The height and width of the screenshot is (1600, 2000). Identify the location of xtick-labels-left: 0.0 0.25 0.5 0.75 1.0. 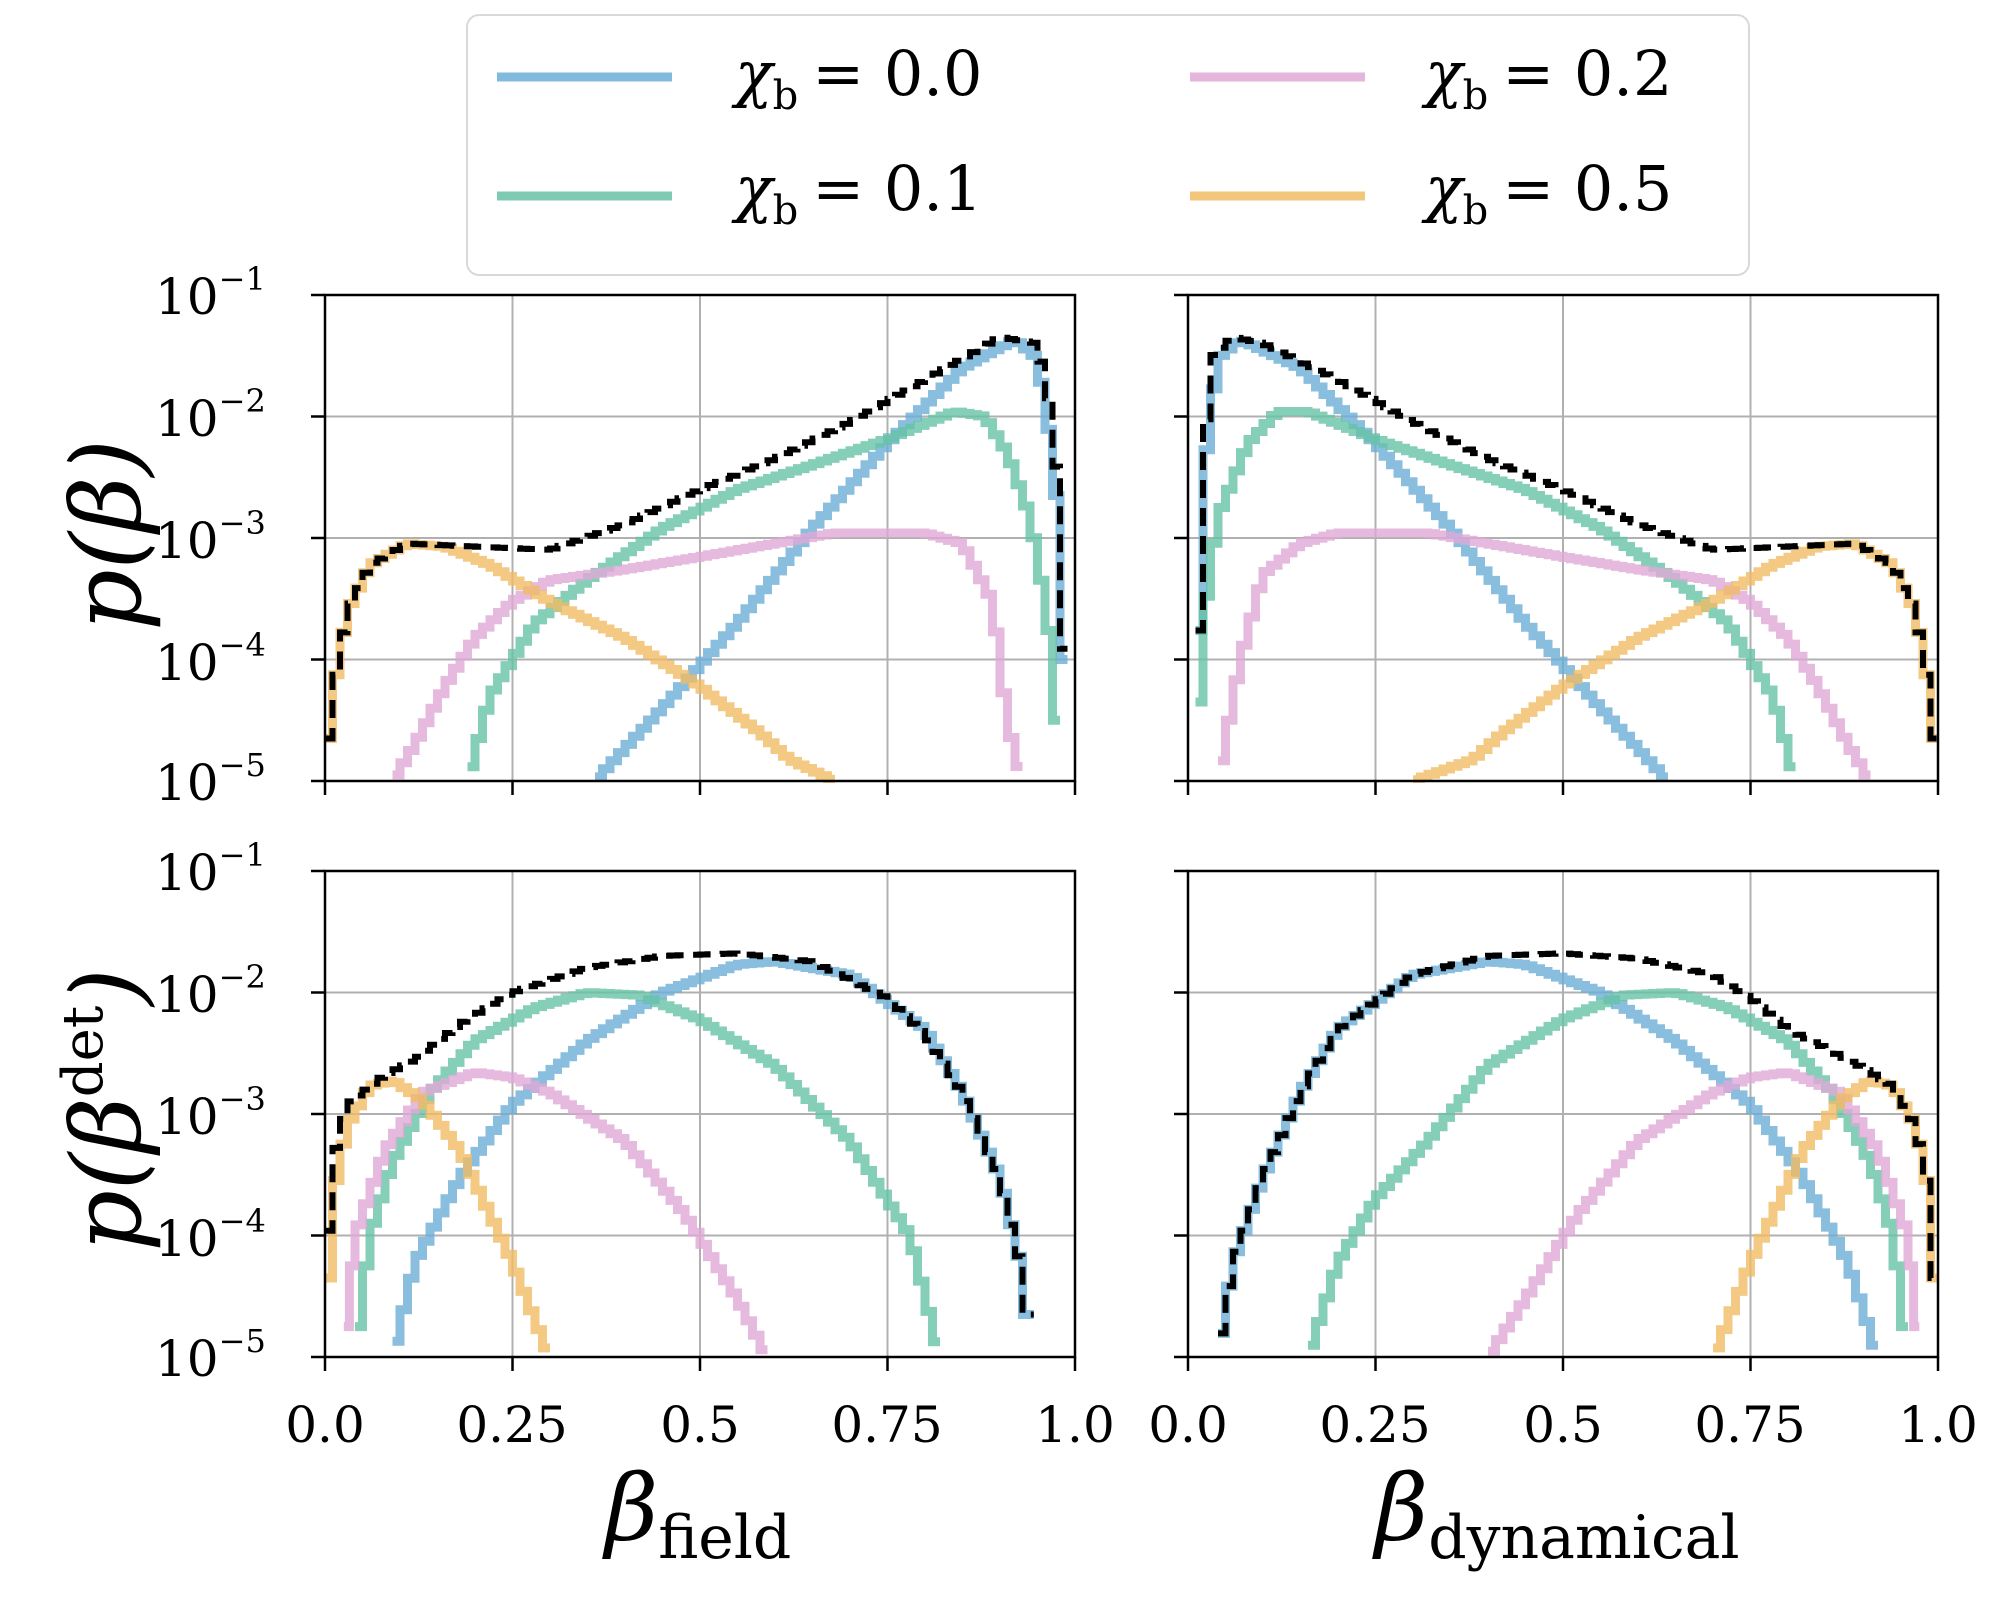
(700, 1425).